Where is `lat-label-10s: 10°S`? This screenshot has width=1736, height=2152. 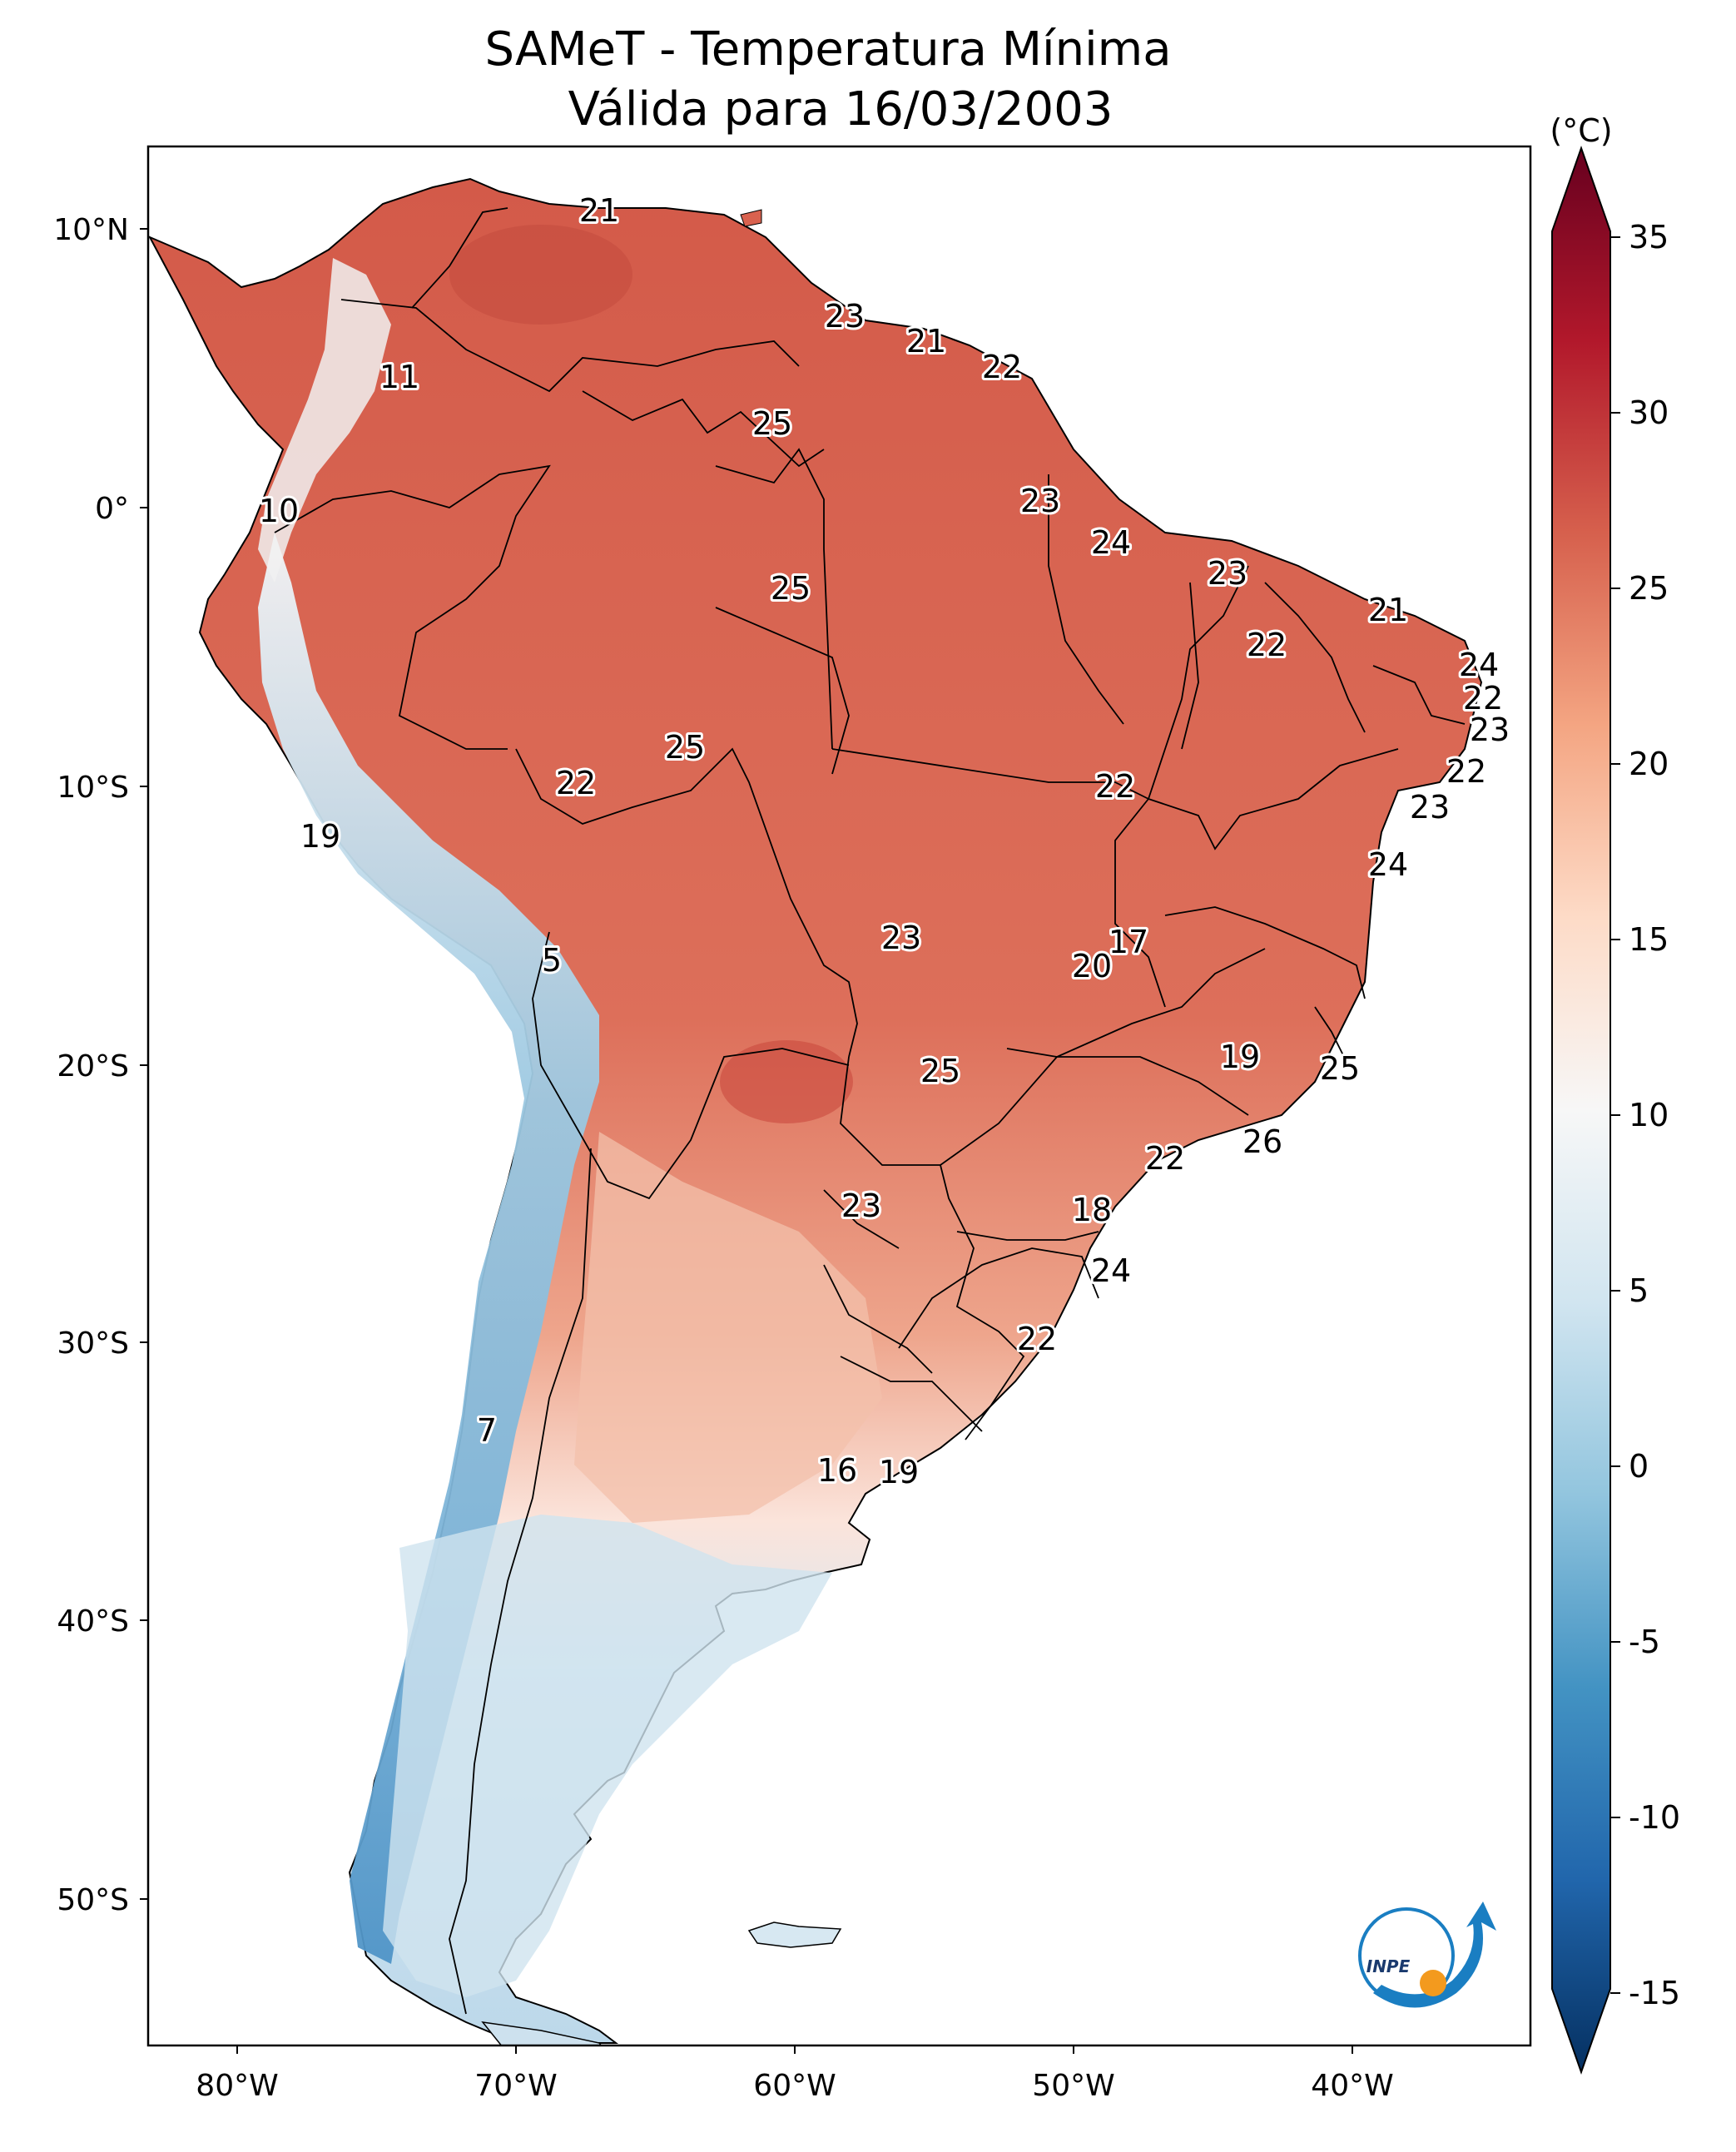 lat-label-10s: 10°S is located at coordinates (93, 788).